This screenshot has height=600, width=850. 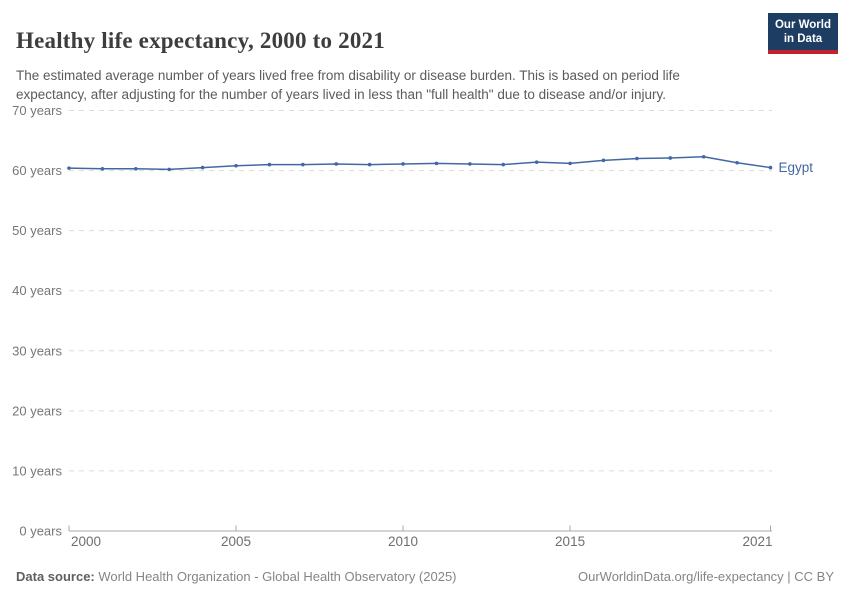 I want to click on data-point-2000, so click(x=69, y=168).